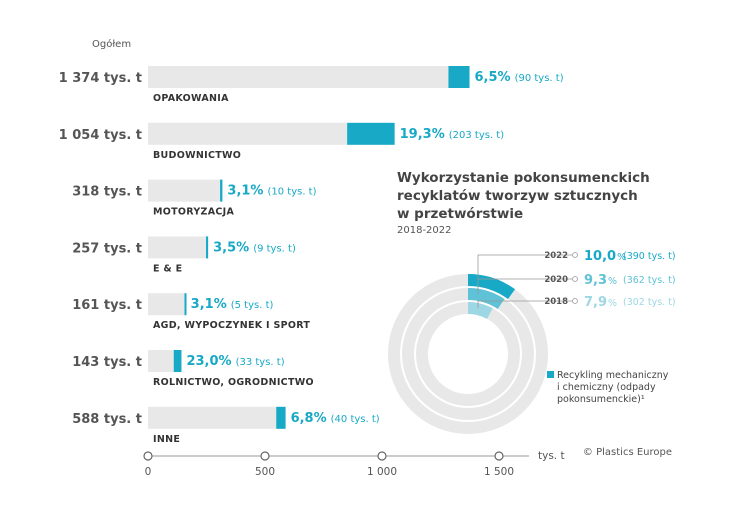 This screenshot has width=750, height=529. Describe the element at coordinates (627, 452) in the screenshot. I see `copyright: © Plastics Europe` at that location.